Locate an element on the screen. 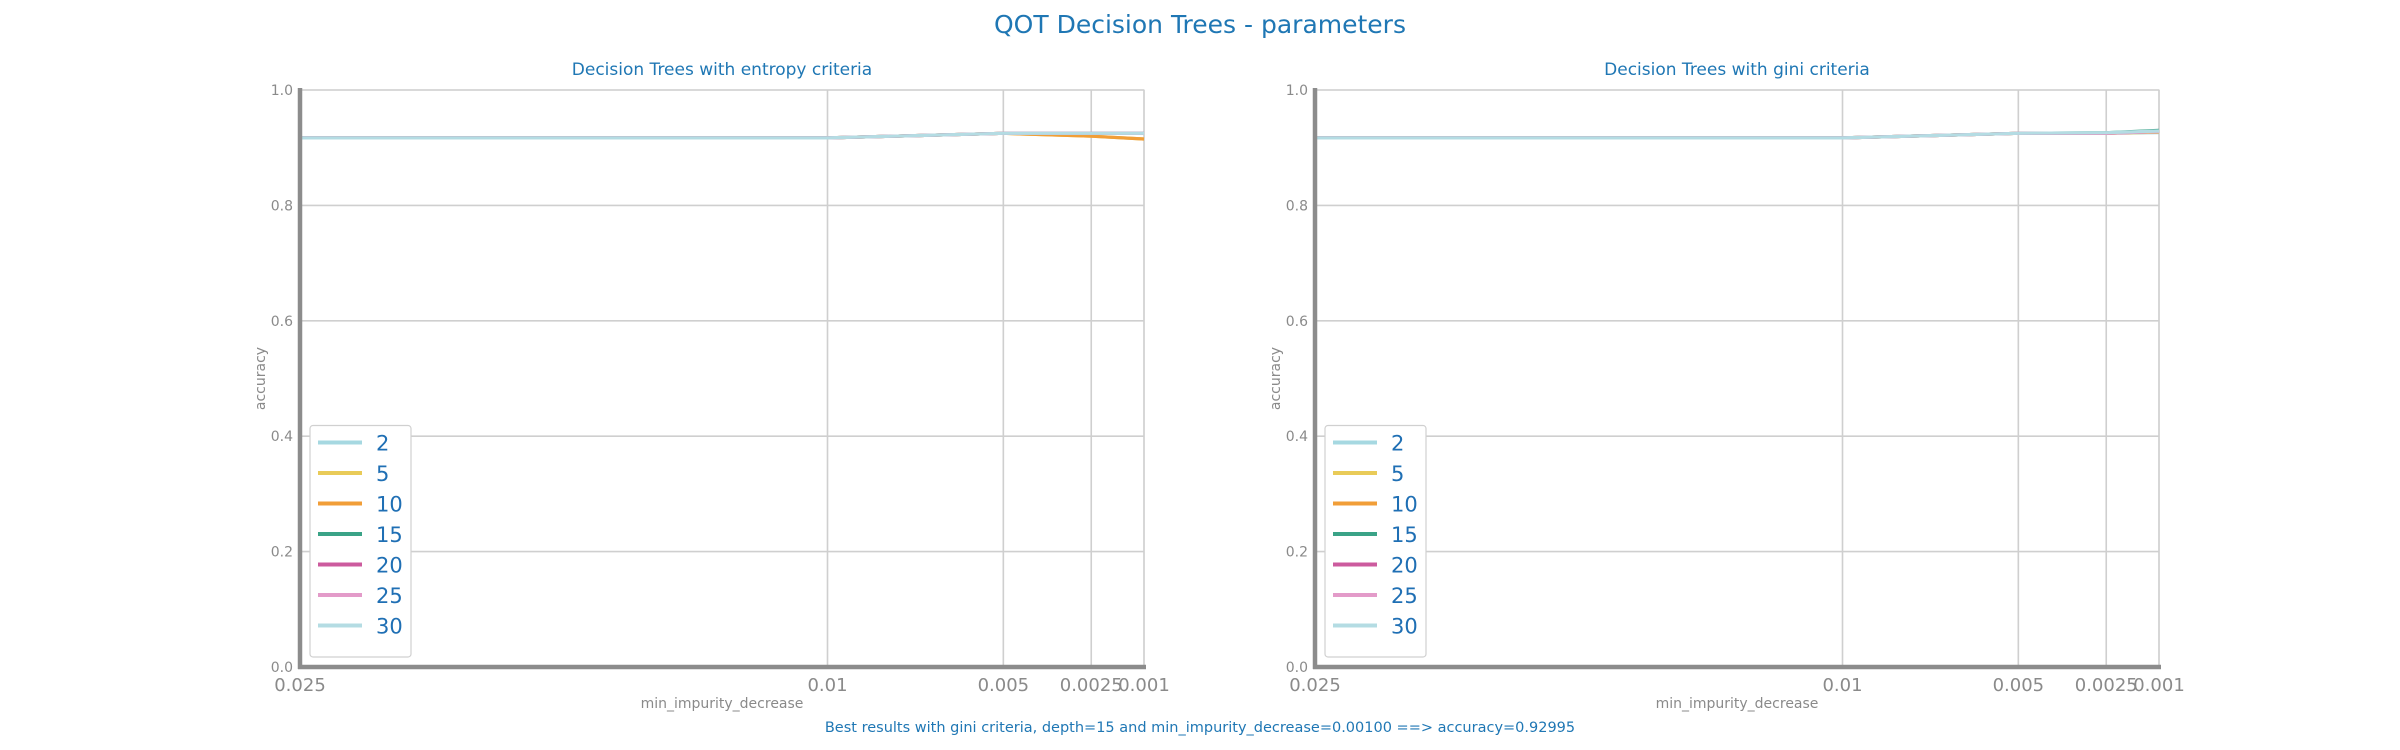 The image size is (2400, 750). figure-title: QOT Decision Trees - parameters is located at coordinates (1200, 24).